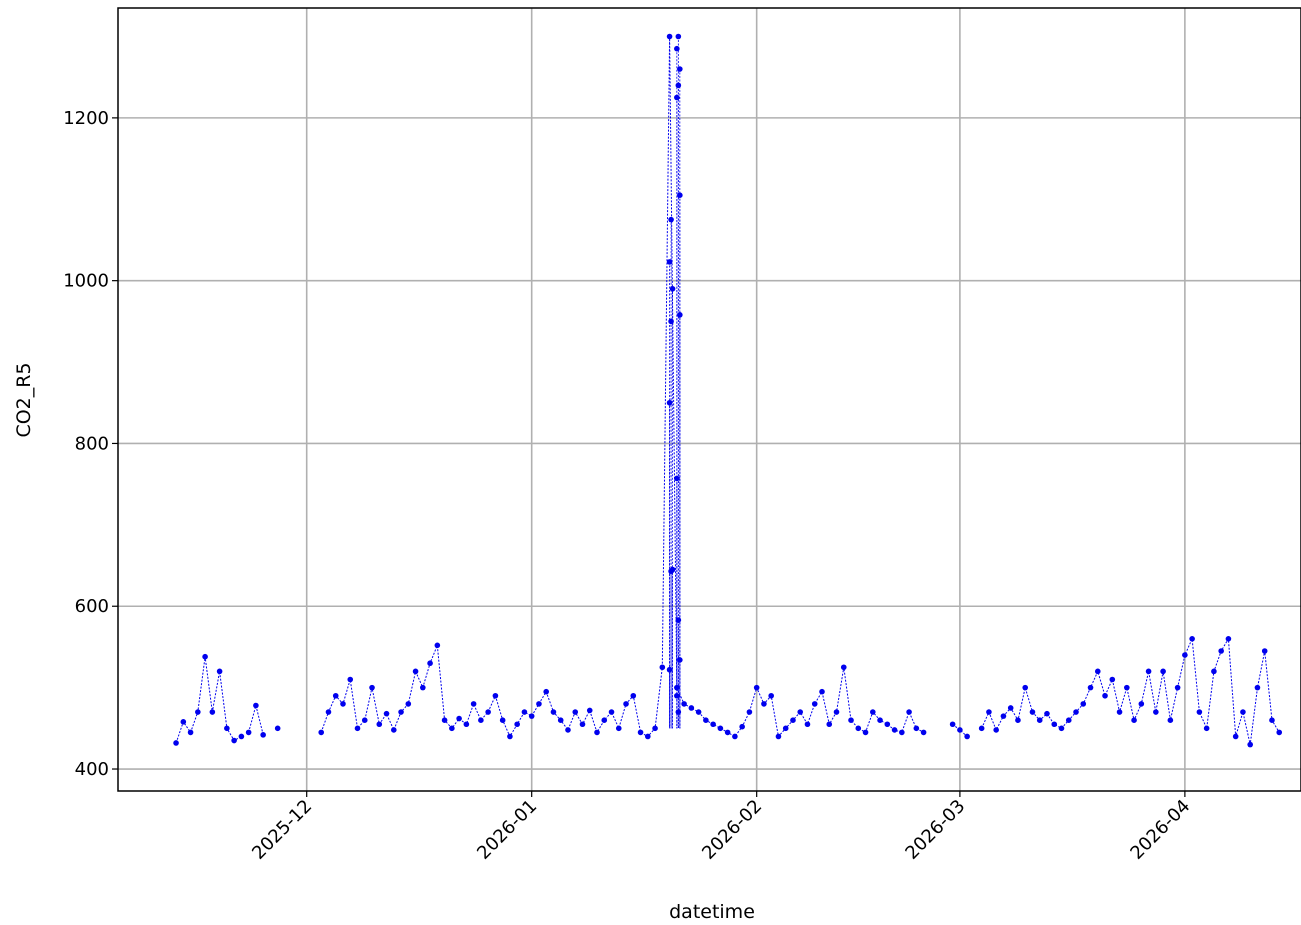  I want to click on y-tick-label: 600, so click(92, 606).